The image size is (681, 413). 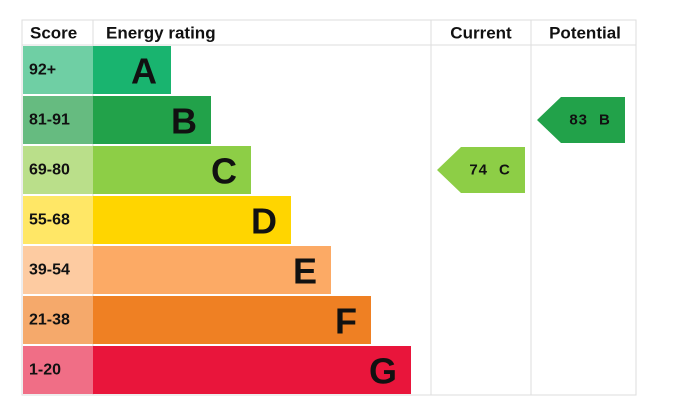 I want to click on potential-value: 83, so click(x=578, y=120).